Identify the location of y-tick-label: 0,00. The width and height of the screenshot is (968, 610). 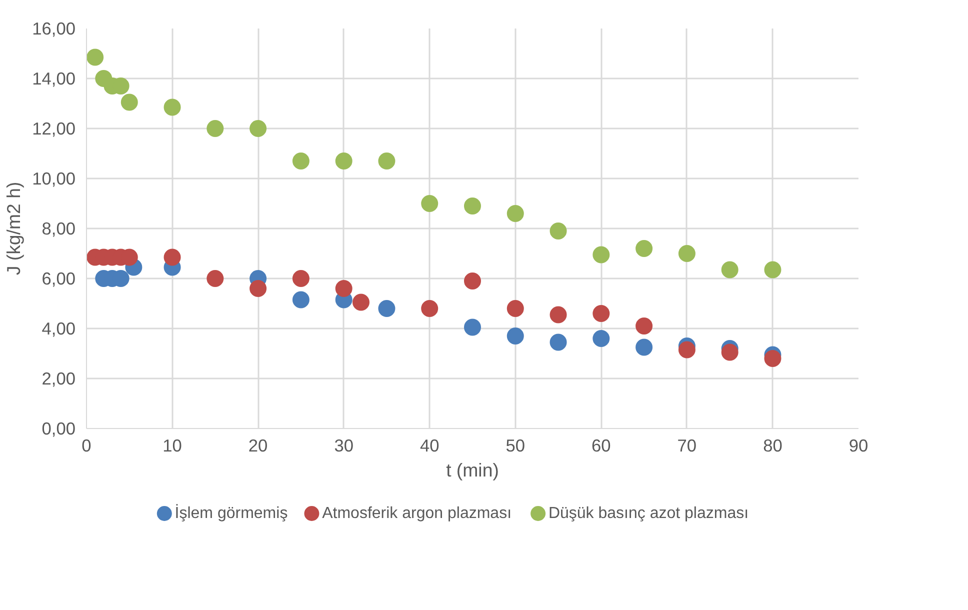
(59, 428).